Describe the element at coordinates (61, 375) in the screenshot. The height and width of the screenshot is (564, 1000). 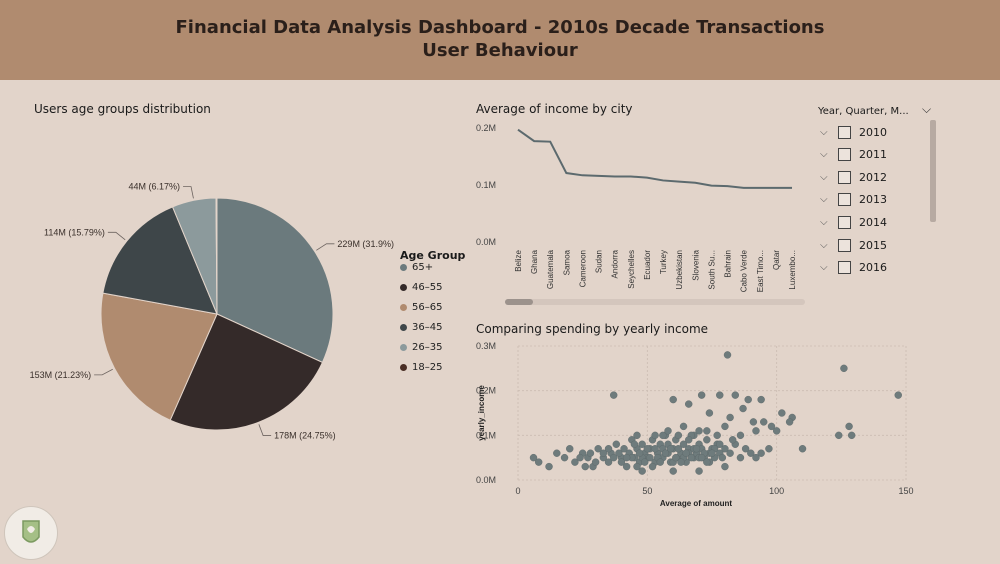
I see `pie-slice-label: 153M (21.23%)` at that location.